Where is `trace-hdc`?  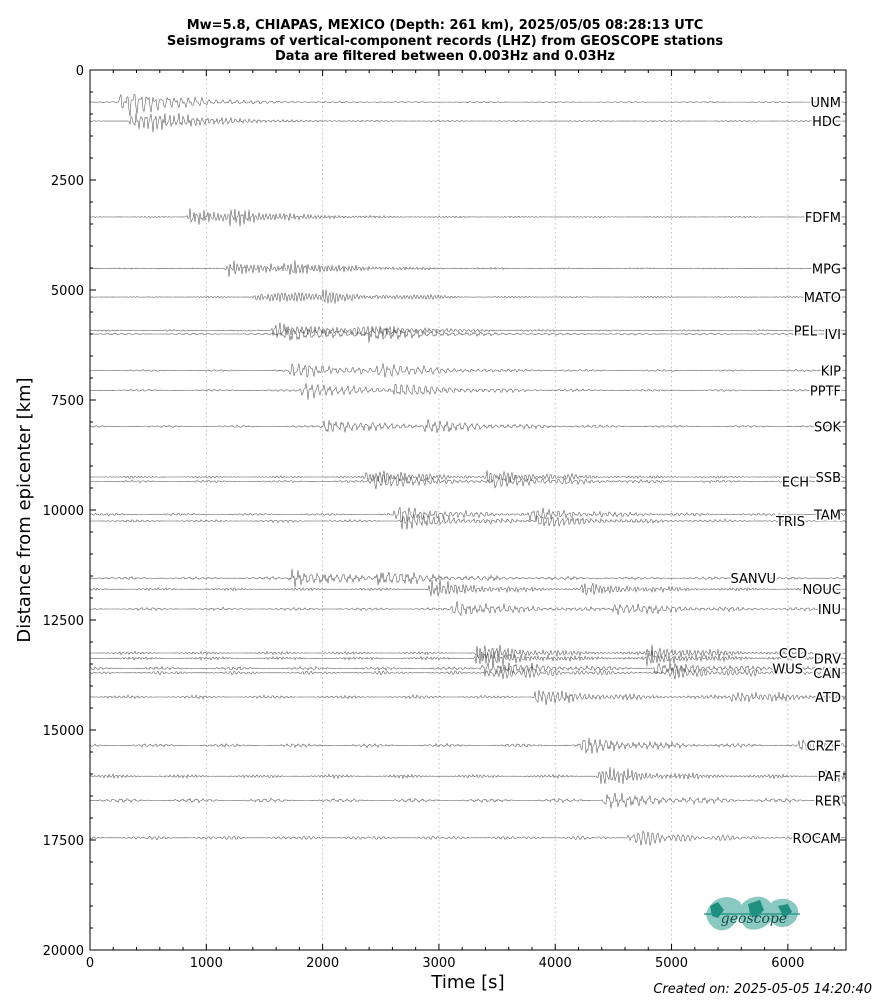
trace-hdc is located at coordinates (467, 122).